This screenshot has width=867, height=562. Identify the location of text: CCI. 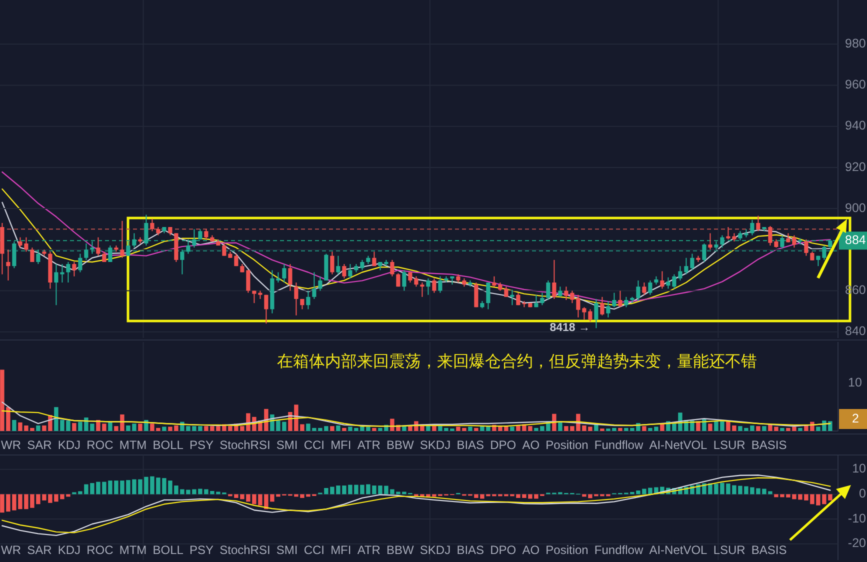
(314, 445).